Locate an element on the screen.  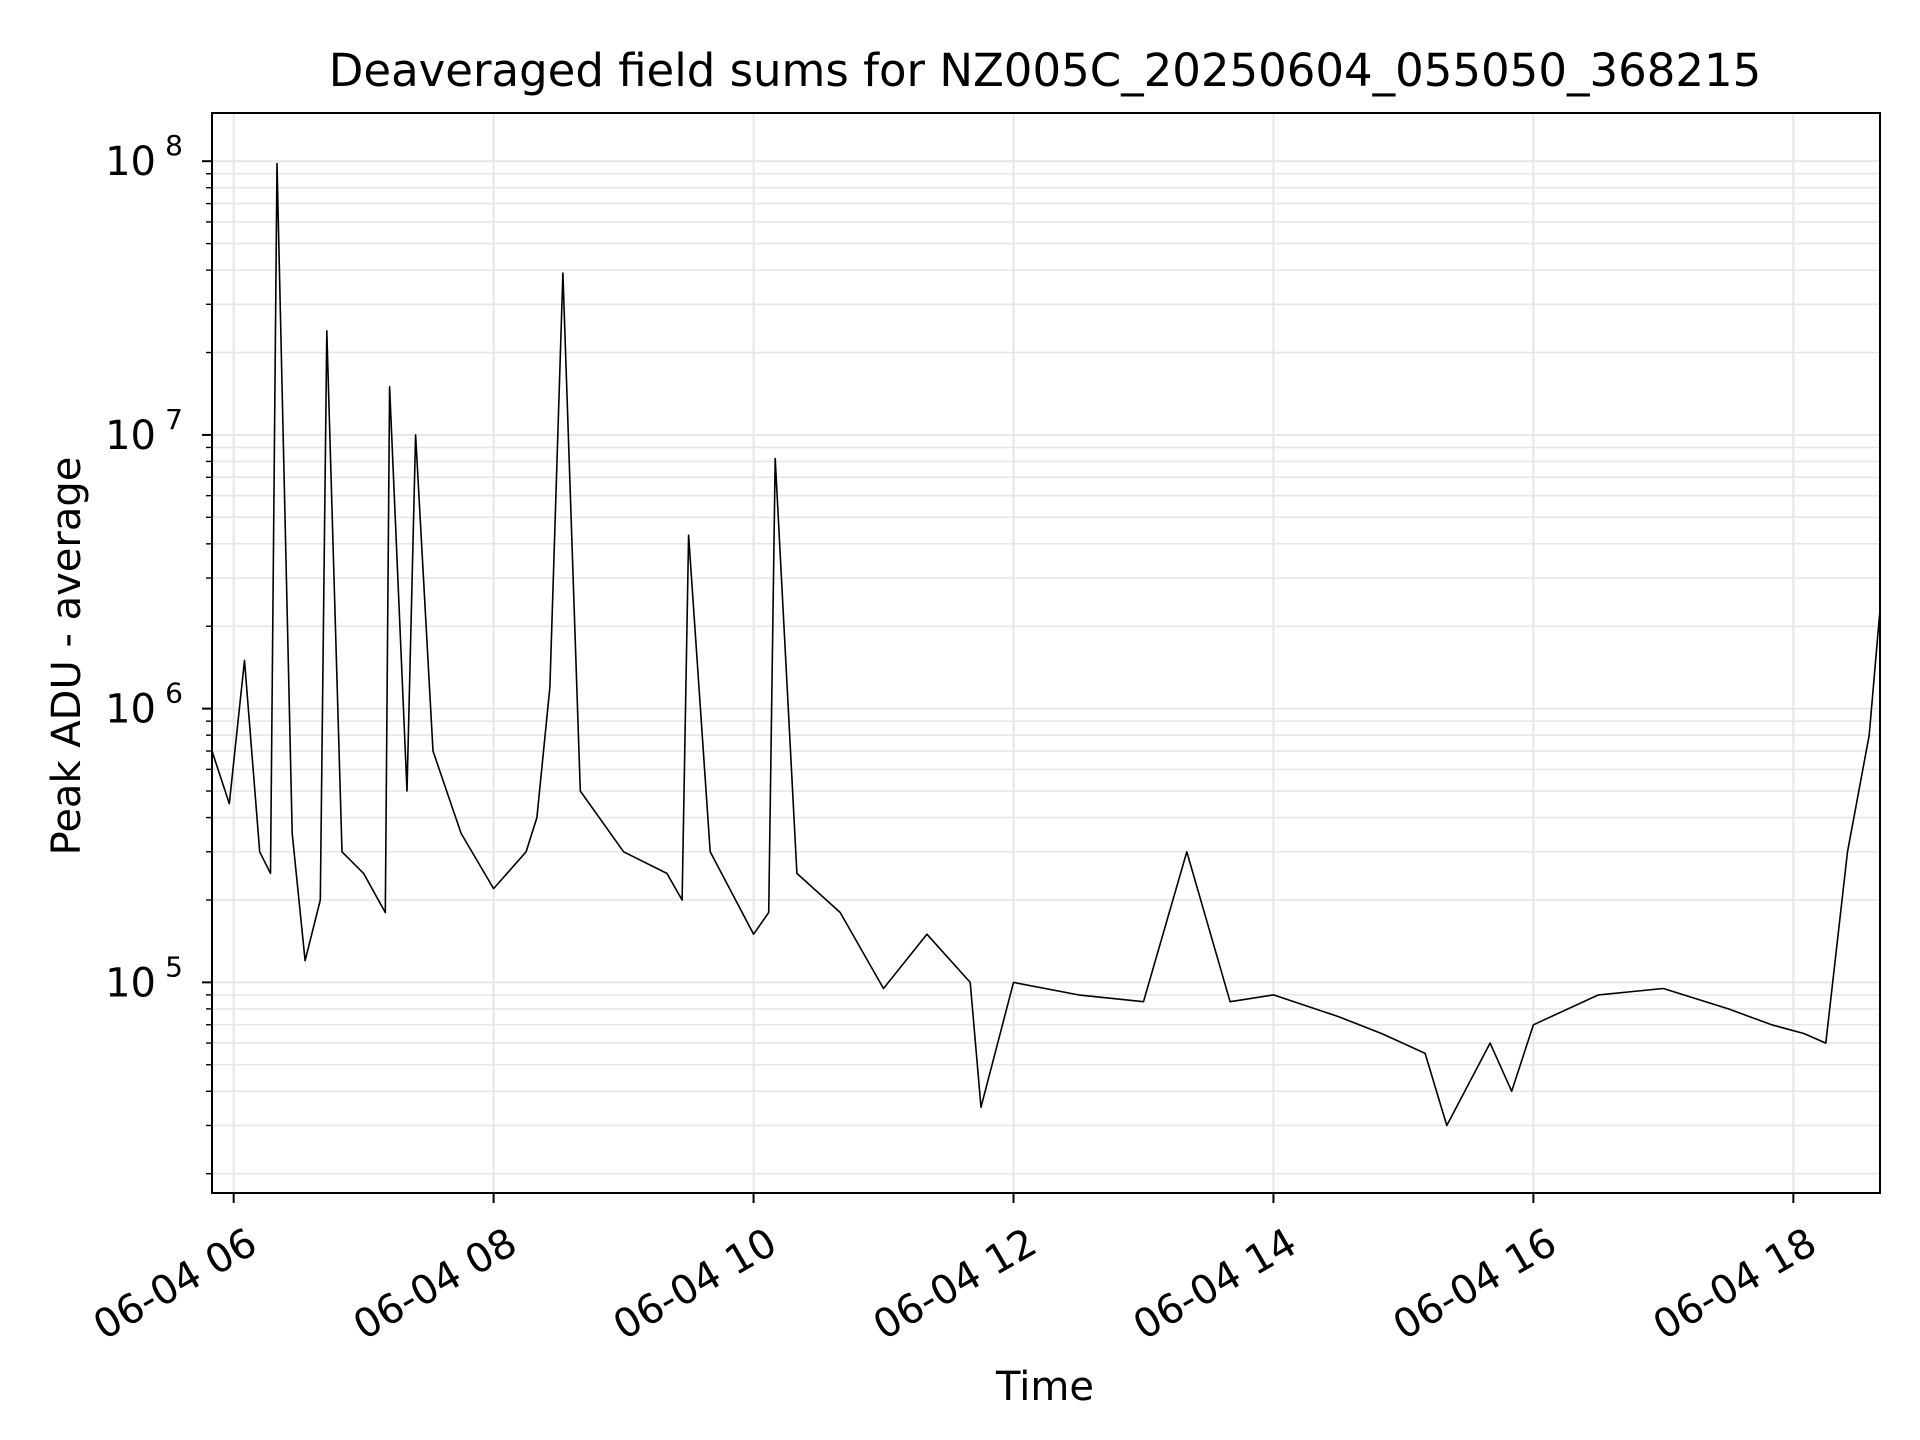
y-axis-label: Peak ADU - average is located at coordinates (67, 656).